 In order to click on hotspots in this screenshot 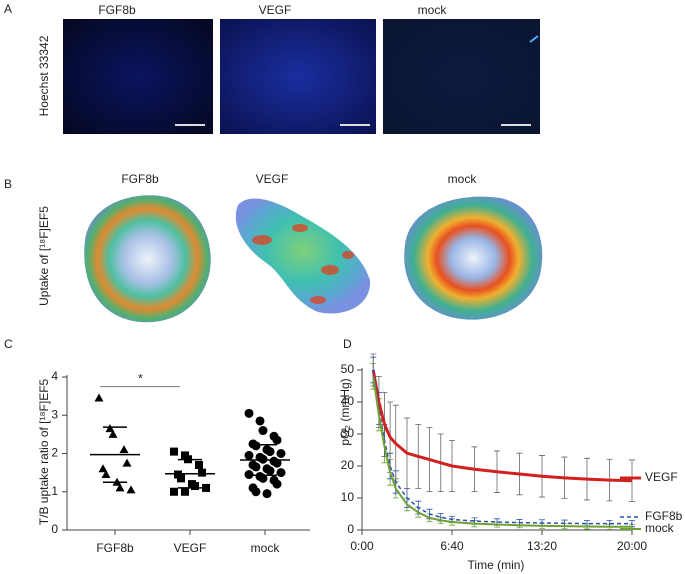, I will do `click(303, 264)`.